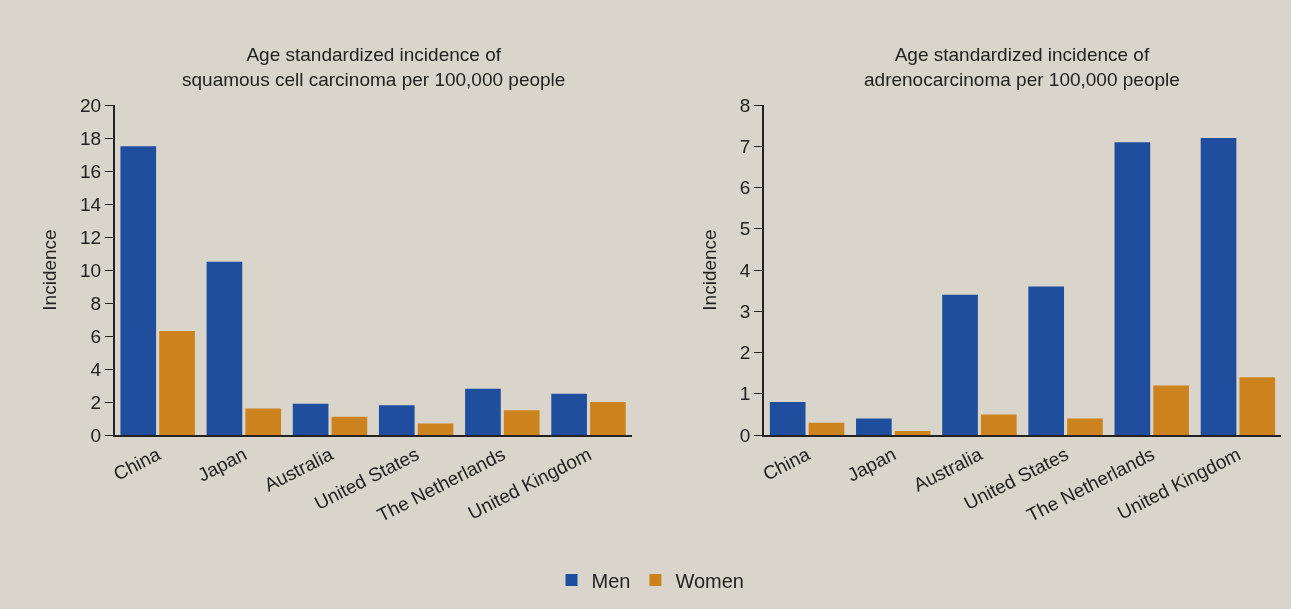 The height and width of the screenshot is (609, 1291). I want to click on y-tick-label: 12, so click(90, 237).